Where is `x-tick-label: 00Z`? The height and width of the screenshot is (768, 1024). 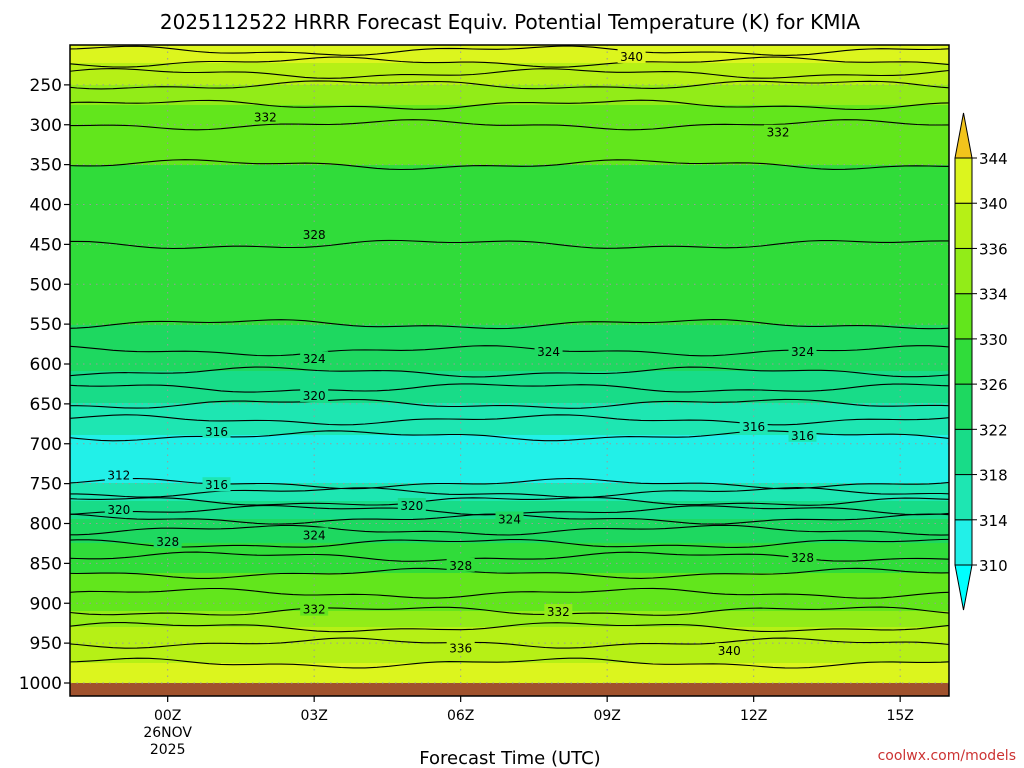 x-tick-label: 00Z is located at coordinates (167, 716).